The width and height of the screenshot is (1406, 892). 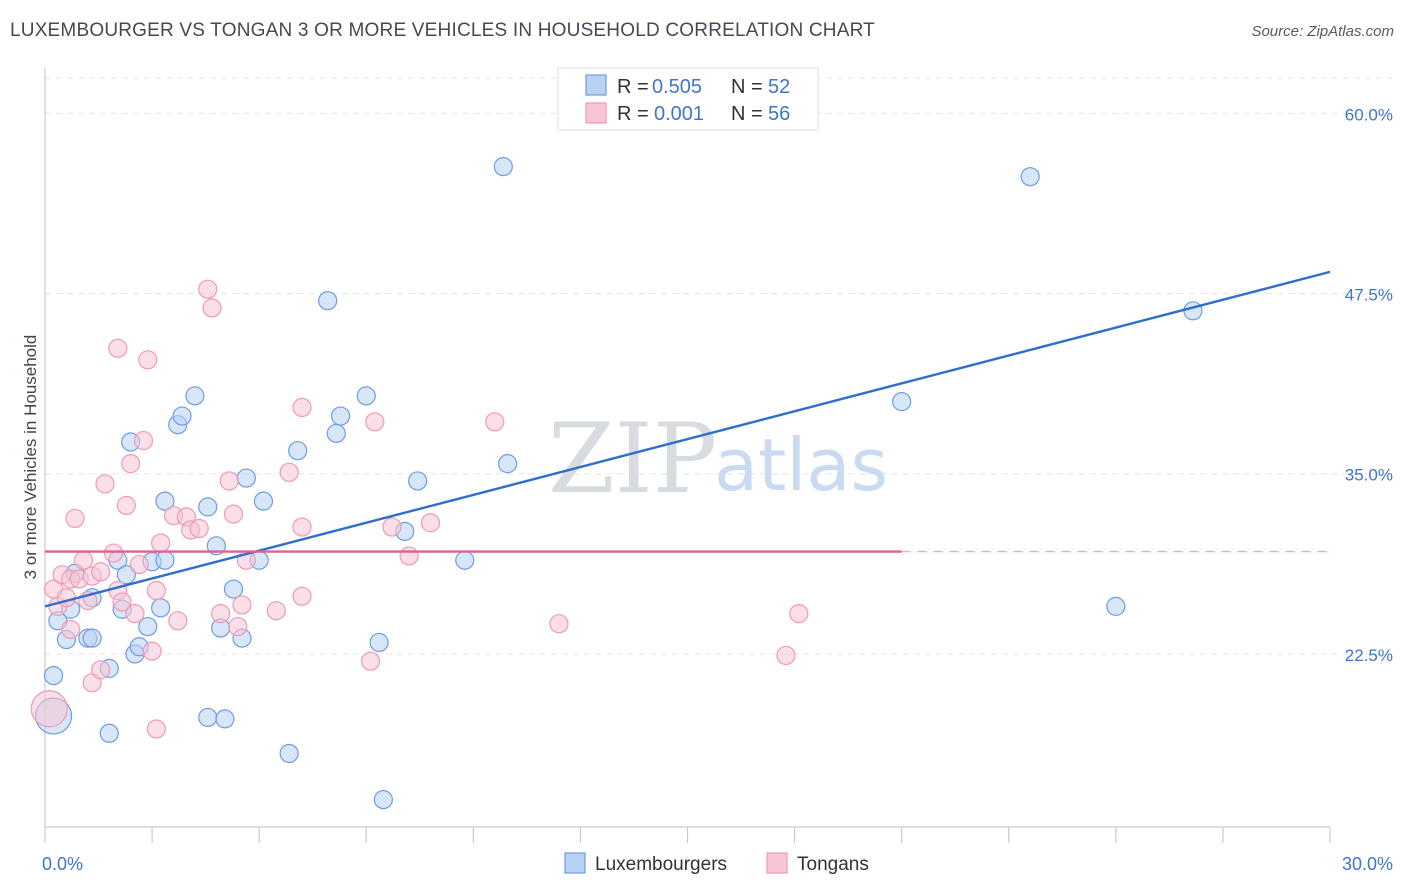 What do you see at coordinates (633, 87) in the screenshot?
I see `legend-r-label-1: R =` at bounding box center [633, 87].